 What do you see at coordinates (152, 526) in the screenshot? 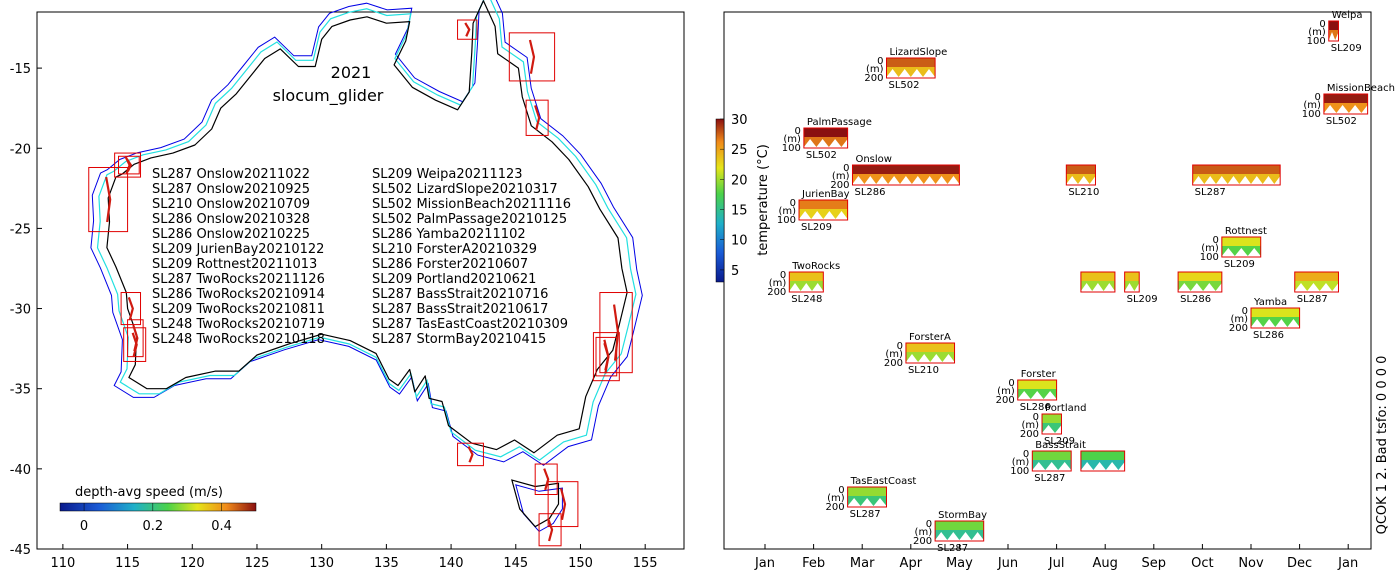
I see `speed-colorbar-tick-label: 0.2` at bounding box center [152, 526].